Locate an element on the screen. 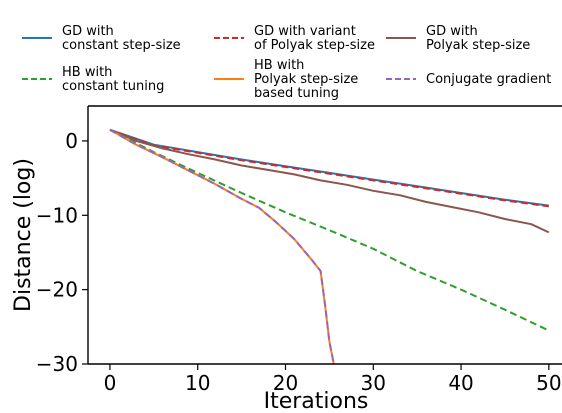 The height and width of the screenshot is (413, 562). x-tick-label: 10 is located at coordinates (197, 383).